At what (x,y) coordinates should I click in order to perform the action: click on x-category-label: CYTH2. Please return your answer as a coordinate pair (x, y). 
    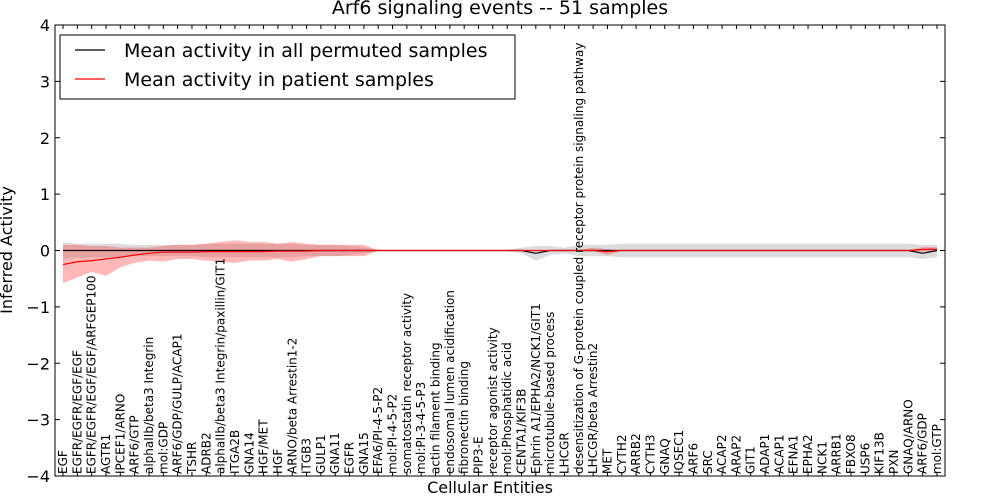
    Looking at the image, I should click on (622, 455).